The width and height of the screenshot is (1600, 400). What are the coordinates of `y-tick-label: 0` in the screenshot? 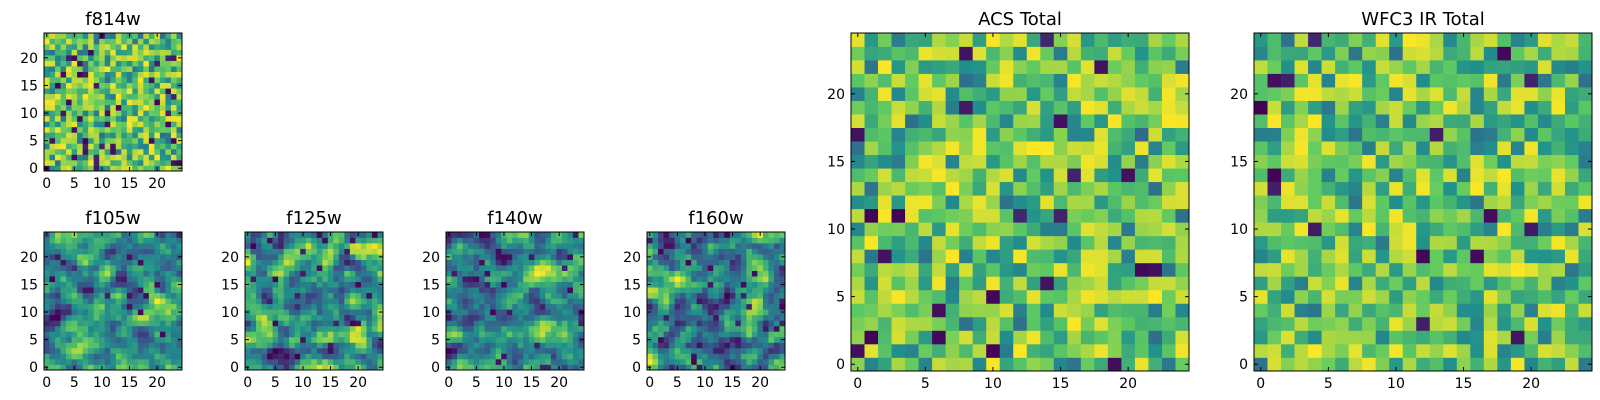 It's located at (840, 365).